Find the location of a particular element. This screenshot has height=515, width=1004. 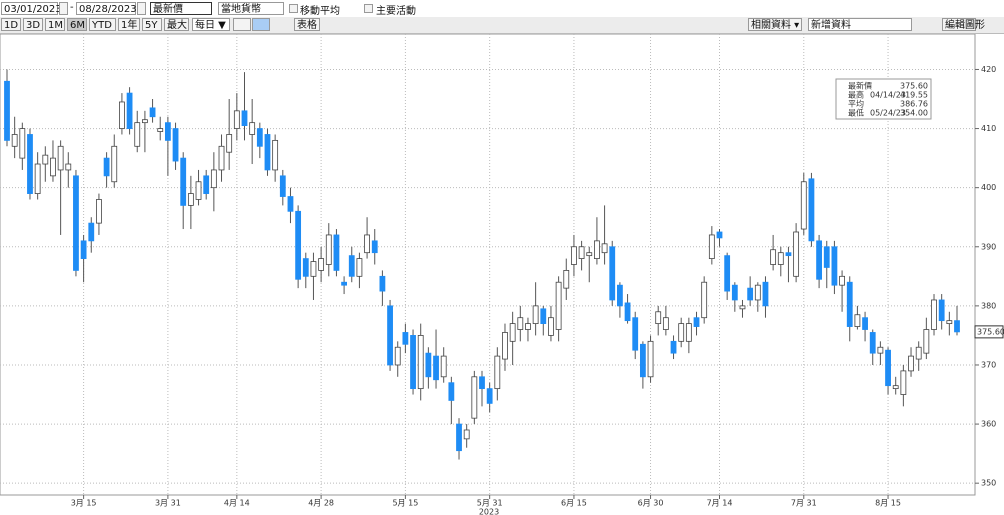

x-tick-label: 5月 31 is located at coordinates (490, 503).